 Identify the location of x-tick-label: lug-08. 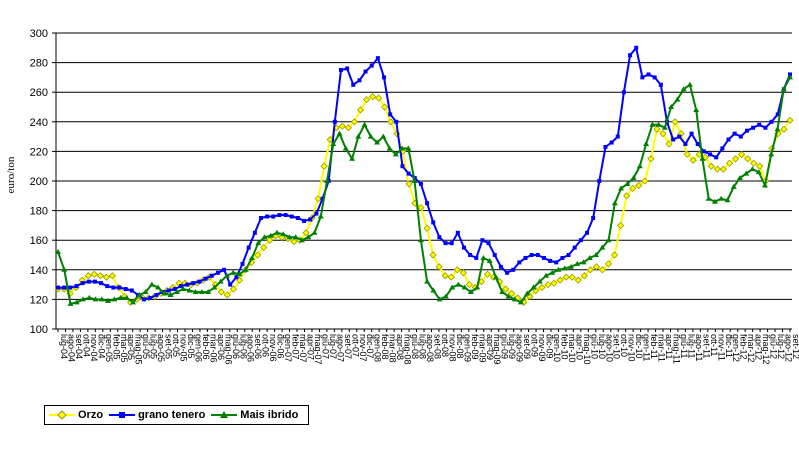
(423, 346).